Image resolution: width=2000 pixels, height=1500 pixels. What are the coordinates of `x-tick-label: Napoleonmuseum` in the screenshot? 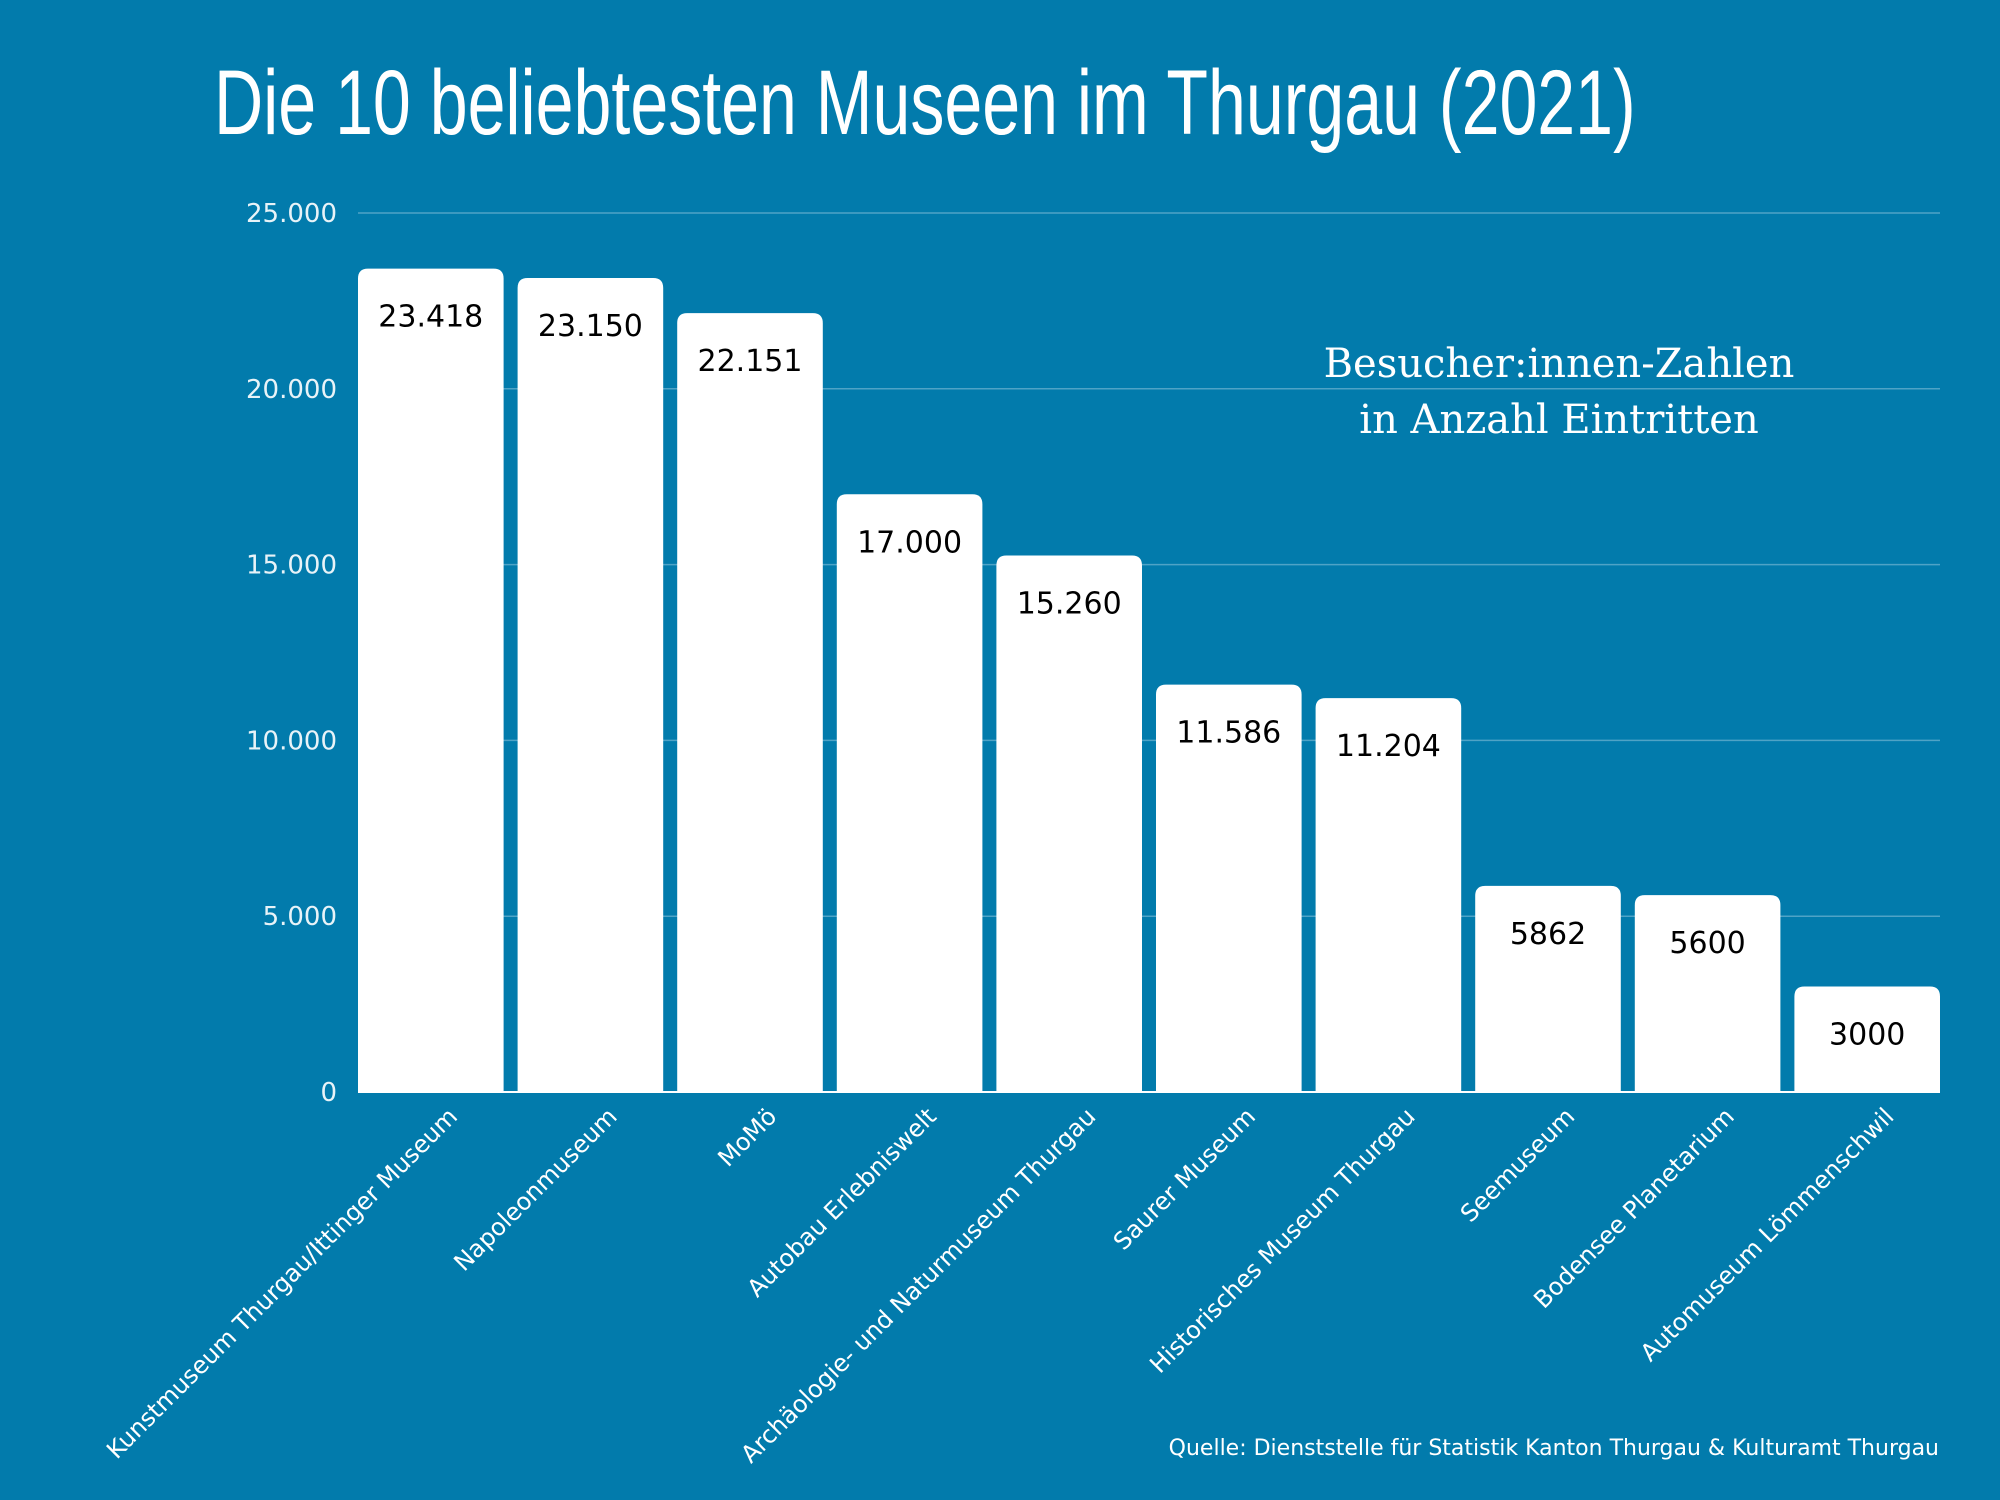 It's located at (535, 1189).